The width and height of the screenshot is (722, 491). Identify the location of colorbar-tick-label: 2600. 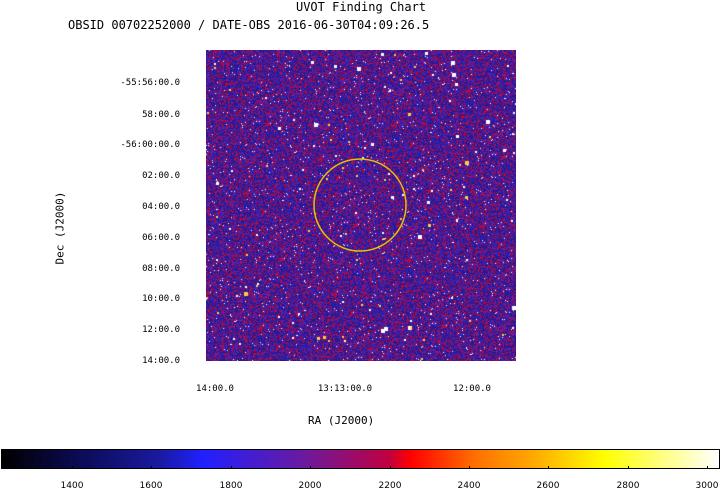
(548, 486).